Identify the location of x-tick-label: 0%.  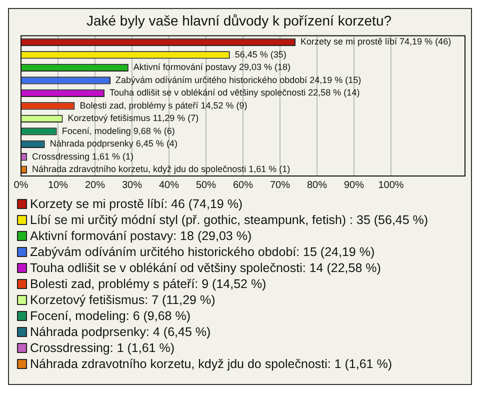
(21, 185).